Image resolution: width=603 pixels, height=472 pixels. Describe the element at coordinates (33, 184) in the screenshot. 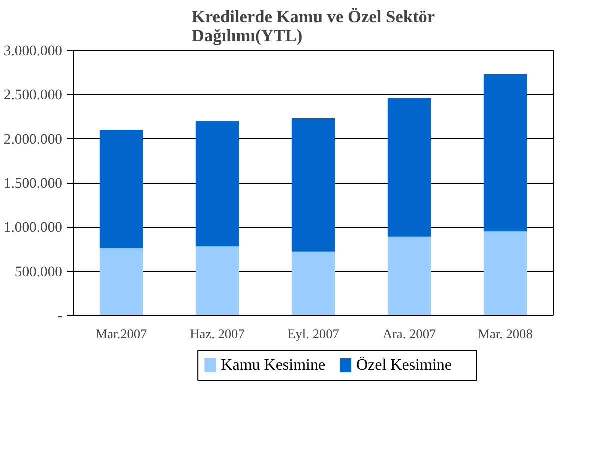

I see `y-tick-label: 1.500.000` at that location.